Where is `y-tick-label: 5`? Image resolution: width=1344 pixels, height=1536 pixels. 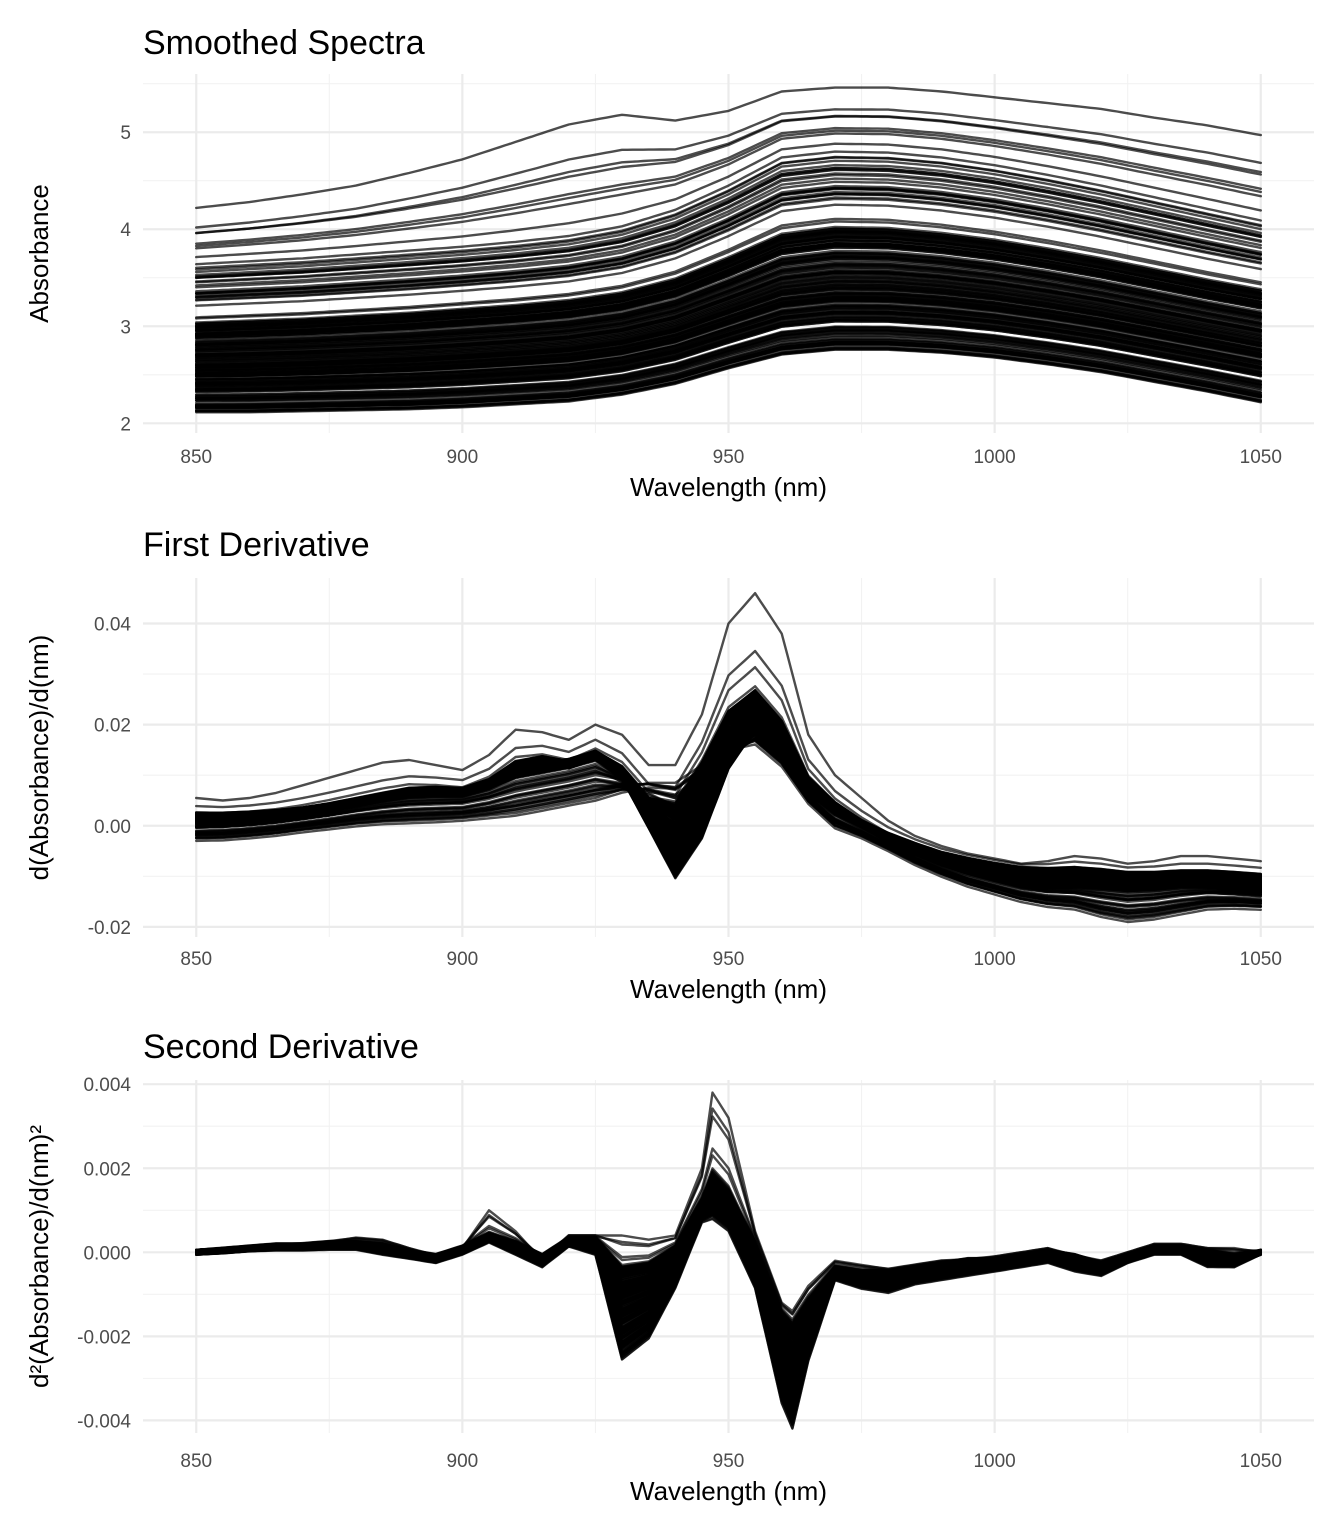
y-tick-label: 5 is located at coordinates (125, 133).